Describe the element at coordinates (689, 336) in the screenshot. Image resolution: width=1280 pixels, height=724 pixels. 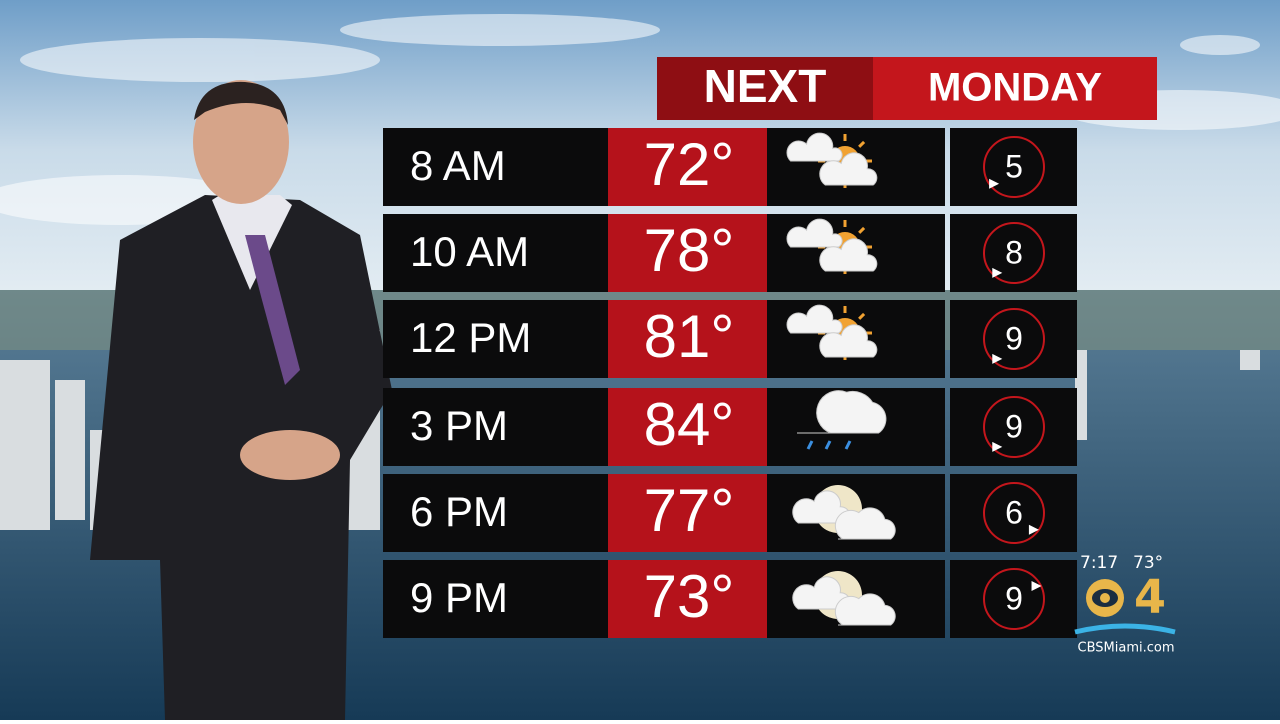
I see `temperature: 81°` at that location.